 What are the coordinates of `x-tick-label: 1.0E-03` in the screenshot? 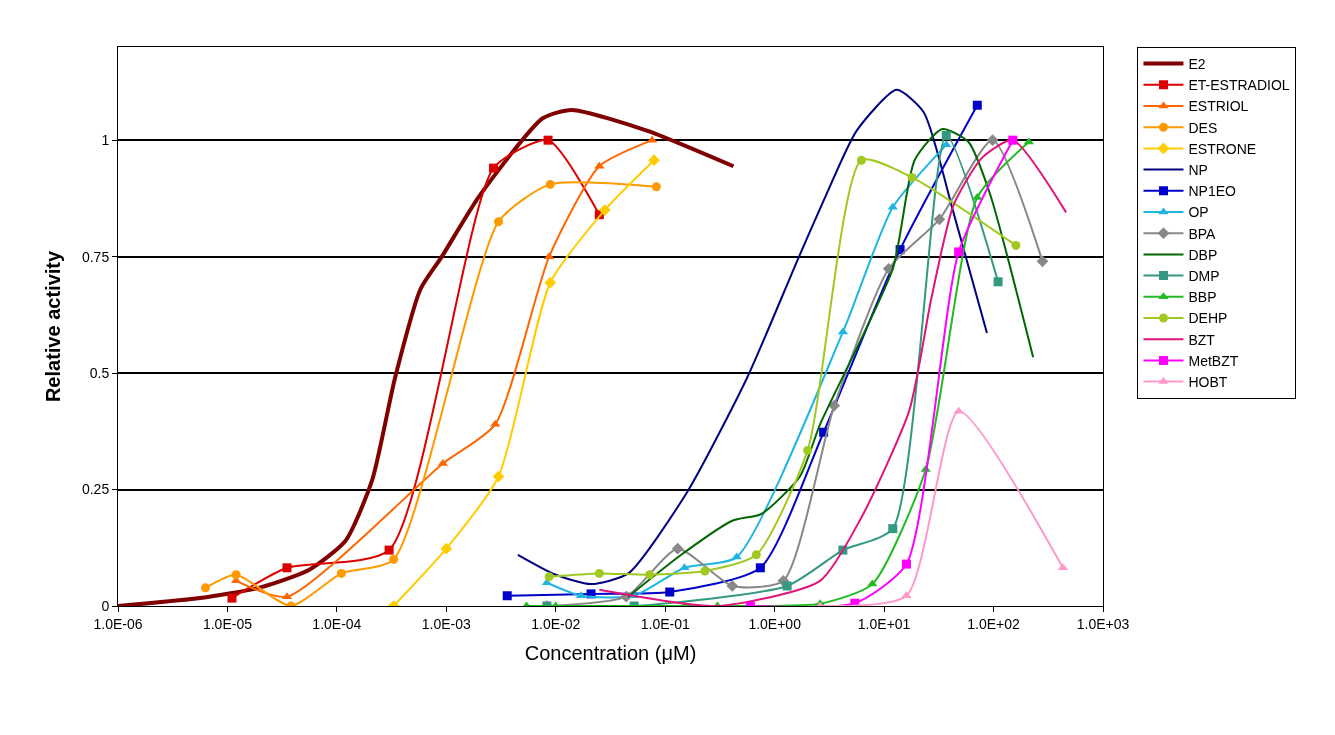 It's located at (446, 623).